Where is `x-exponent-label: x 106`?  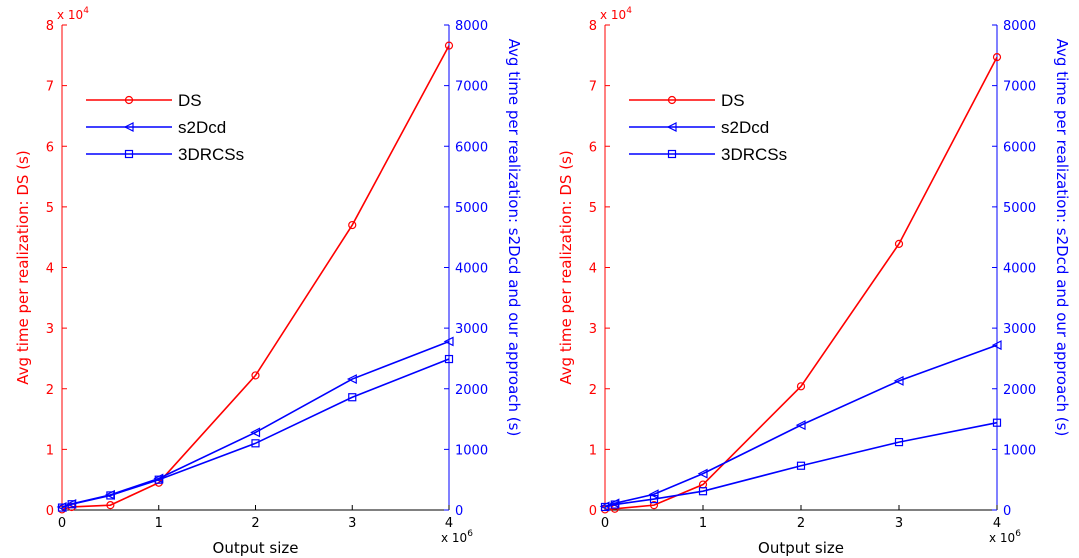 x-exponent-label: x 106 is located at coordinates (1005, 537).